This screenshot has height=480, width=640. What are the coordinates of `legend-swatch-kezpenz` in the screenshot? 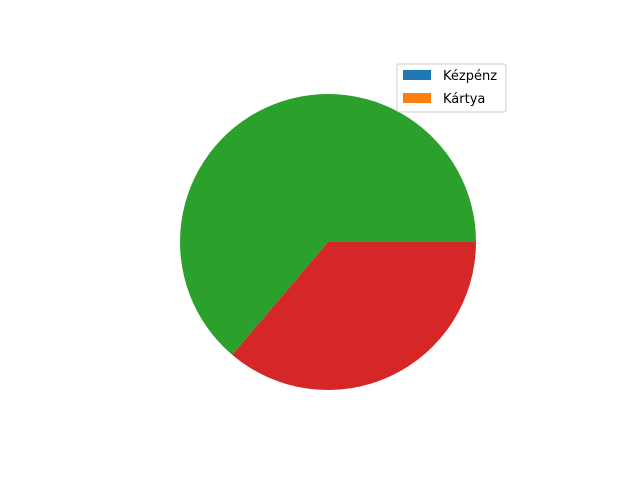 It's located at (417, 75).